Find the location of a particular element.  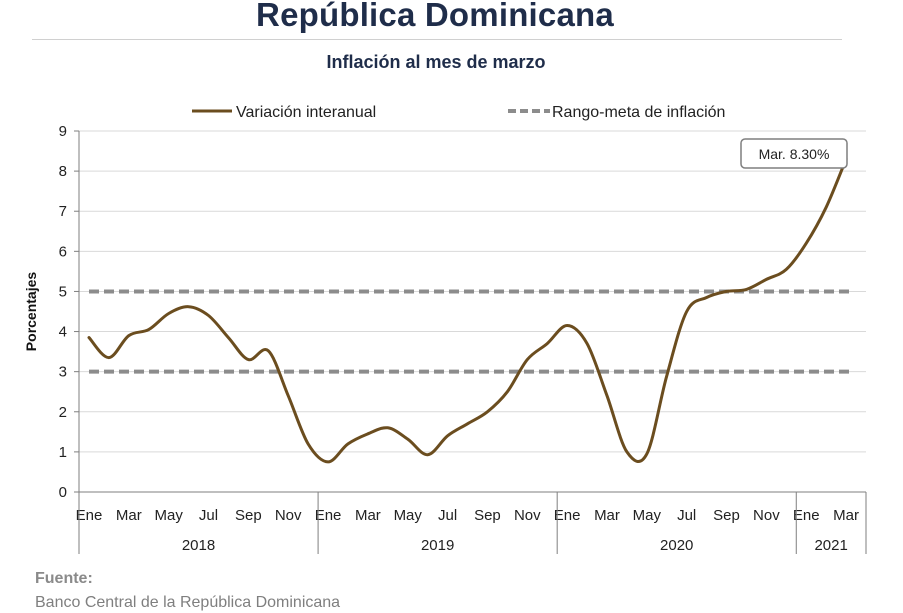

annotation-label: Mar. 8.30% is located at coordinates (794, 154).